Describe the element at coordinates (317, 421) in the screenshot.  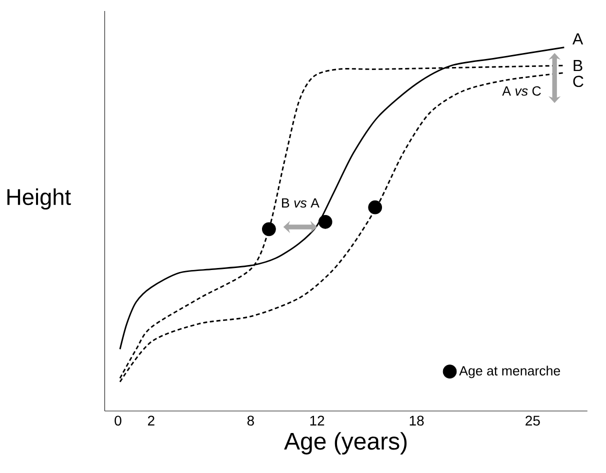
I see `x-tick-label: 12` at that location.